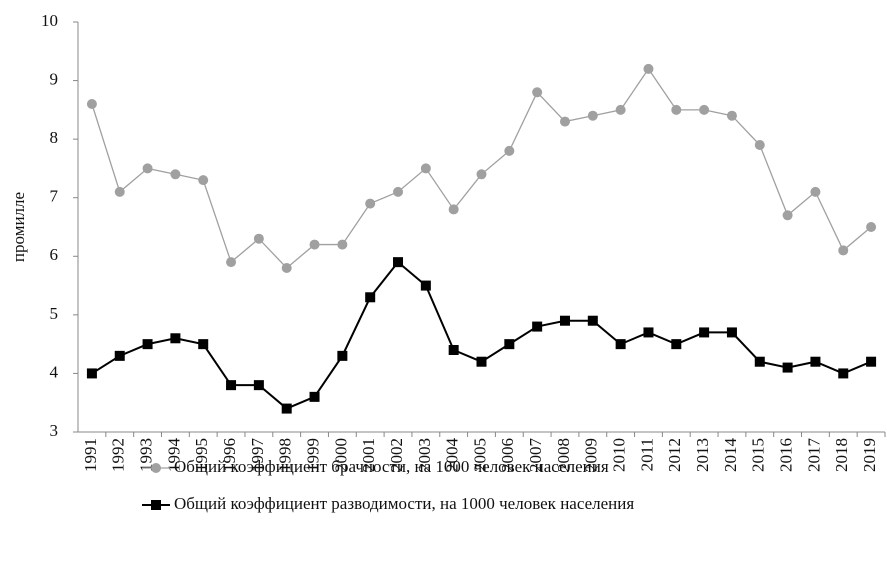  Describe the element at coordinates (452, 455) in the screenshot. I see `x-tick-label: 2004` at that location.